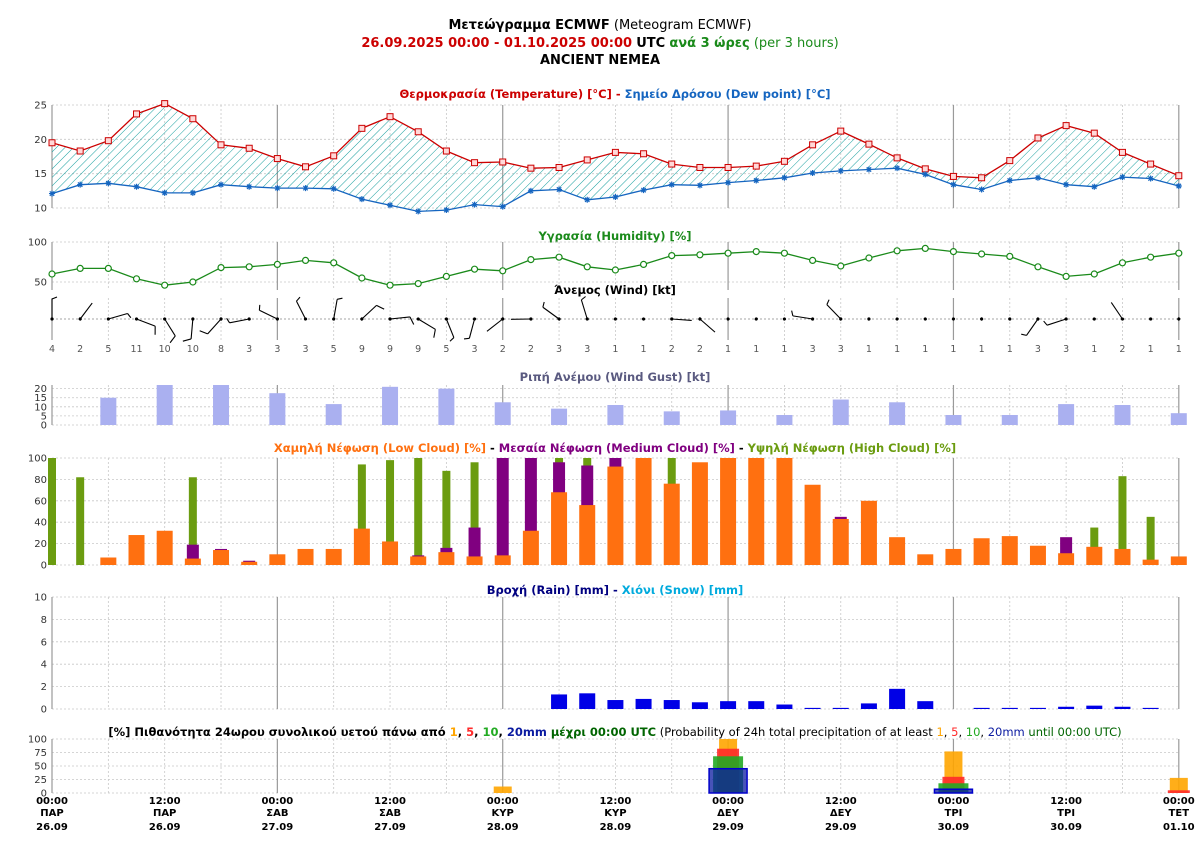 Image resolution: width=1200 pixels, height=851 pixels. I want to click on rain-ytick-4: 8, so click(44, 620).